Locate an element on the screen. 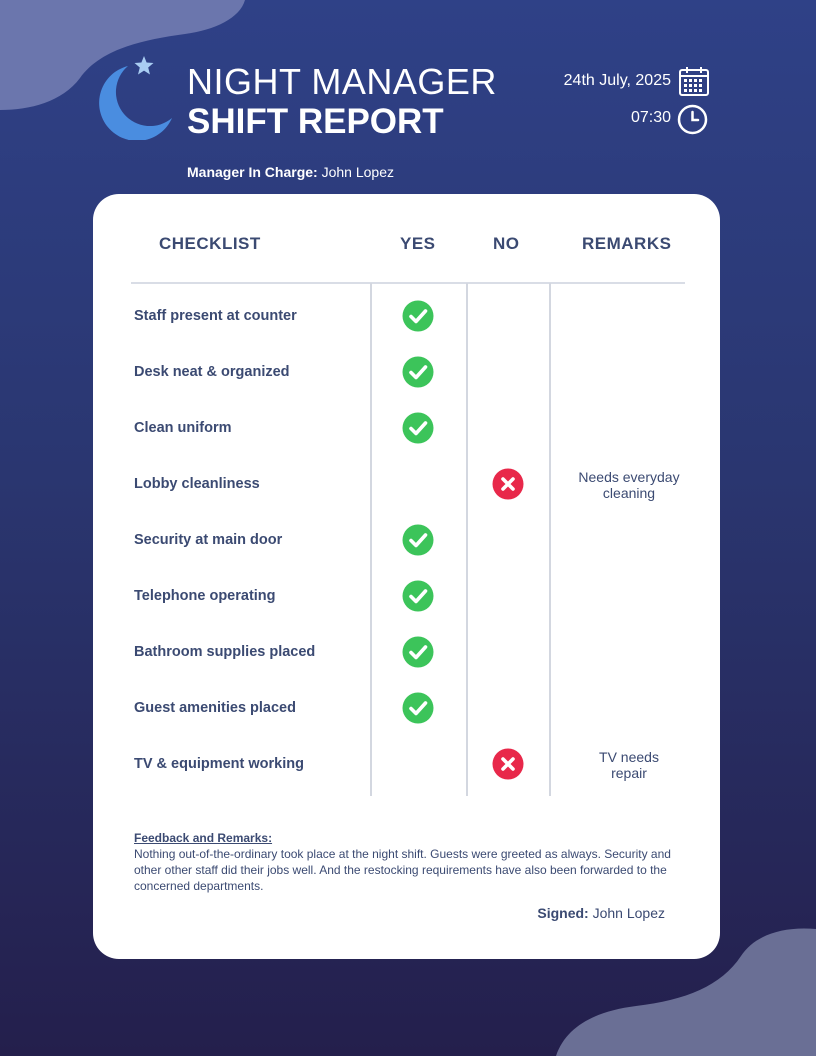 The width and height of the screenshot is (816, 1056). manager-in-charge: Manager In Charge: John Lopez is located at coordinates (290, 172).